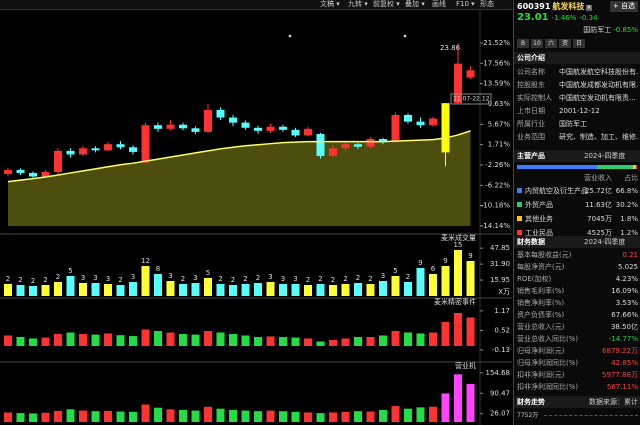 The height and width of the screenshot is (425, 640). Describe the element at coordinates (531, 137) in the screenshot. I see `info-key: 业务范围` at that location.